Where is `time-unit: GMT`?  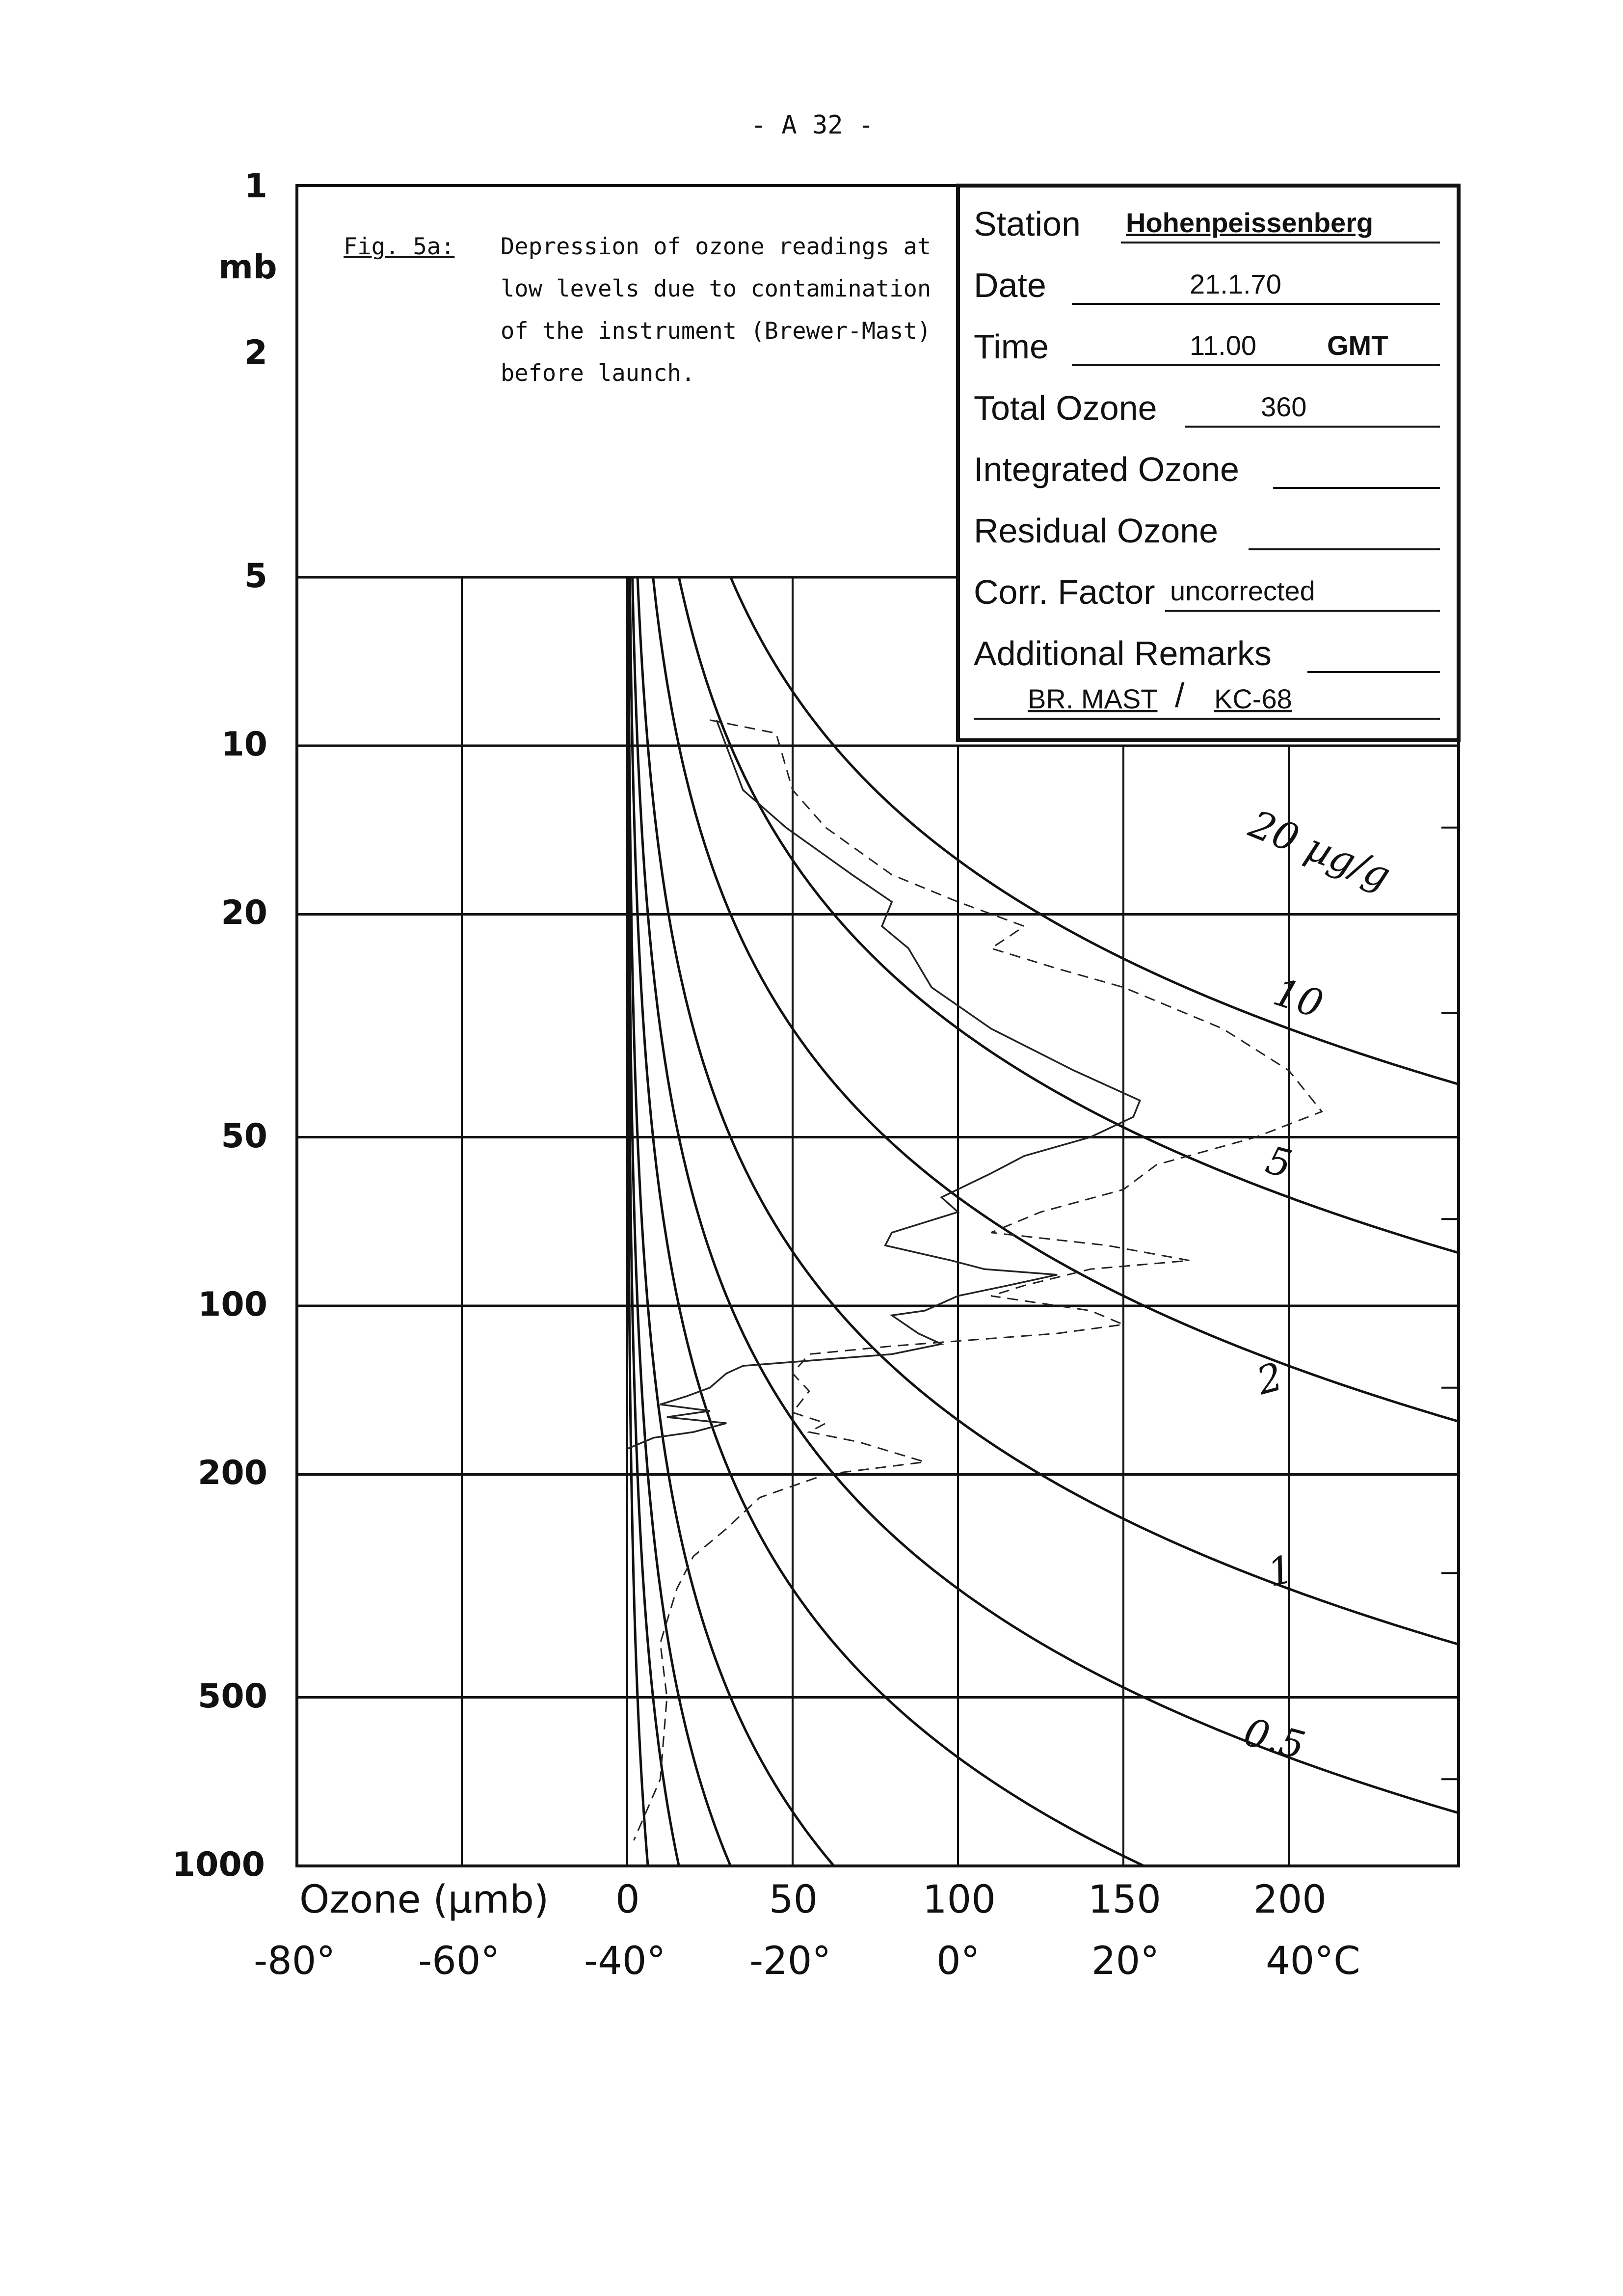 time-unit: GMT is located at coordinates (1357, 345).